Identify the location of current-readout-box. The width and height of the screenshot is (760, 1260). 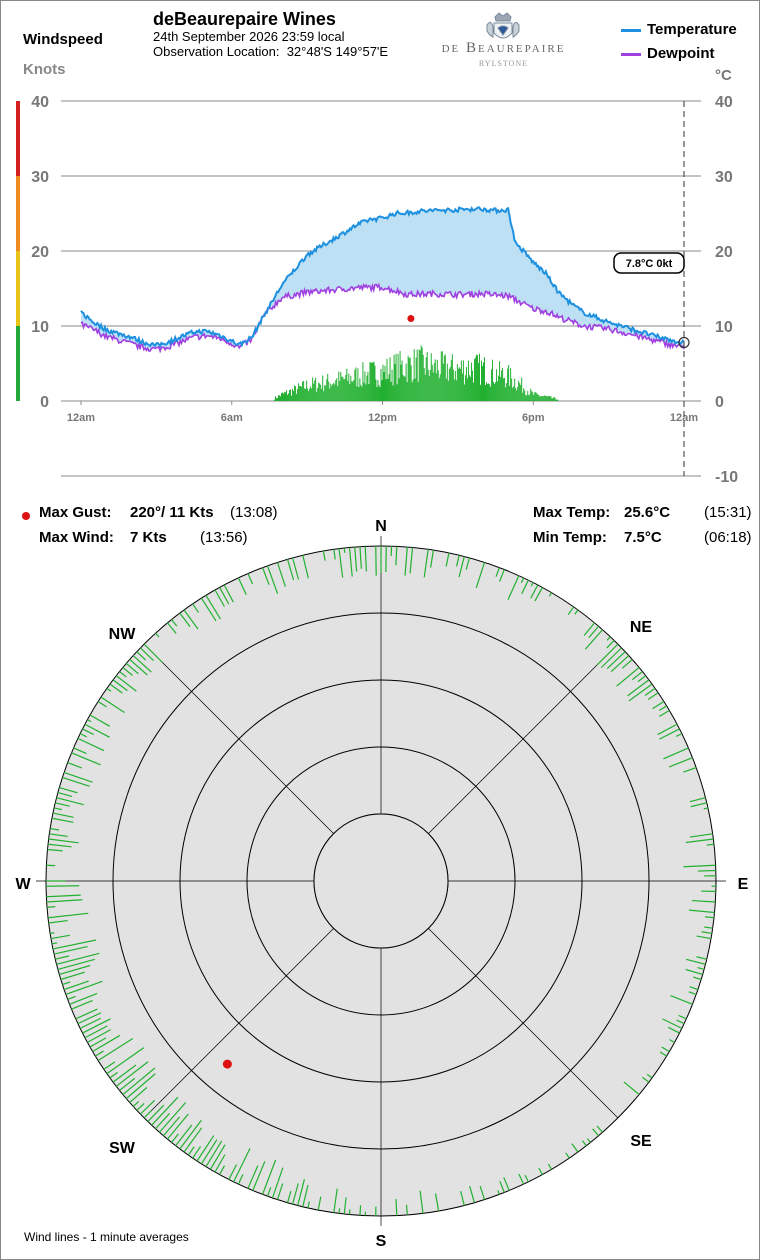
(649, 263).